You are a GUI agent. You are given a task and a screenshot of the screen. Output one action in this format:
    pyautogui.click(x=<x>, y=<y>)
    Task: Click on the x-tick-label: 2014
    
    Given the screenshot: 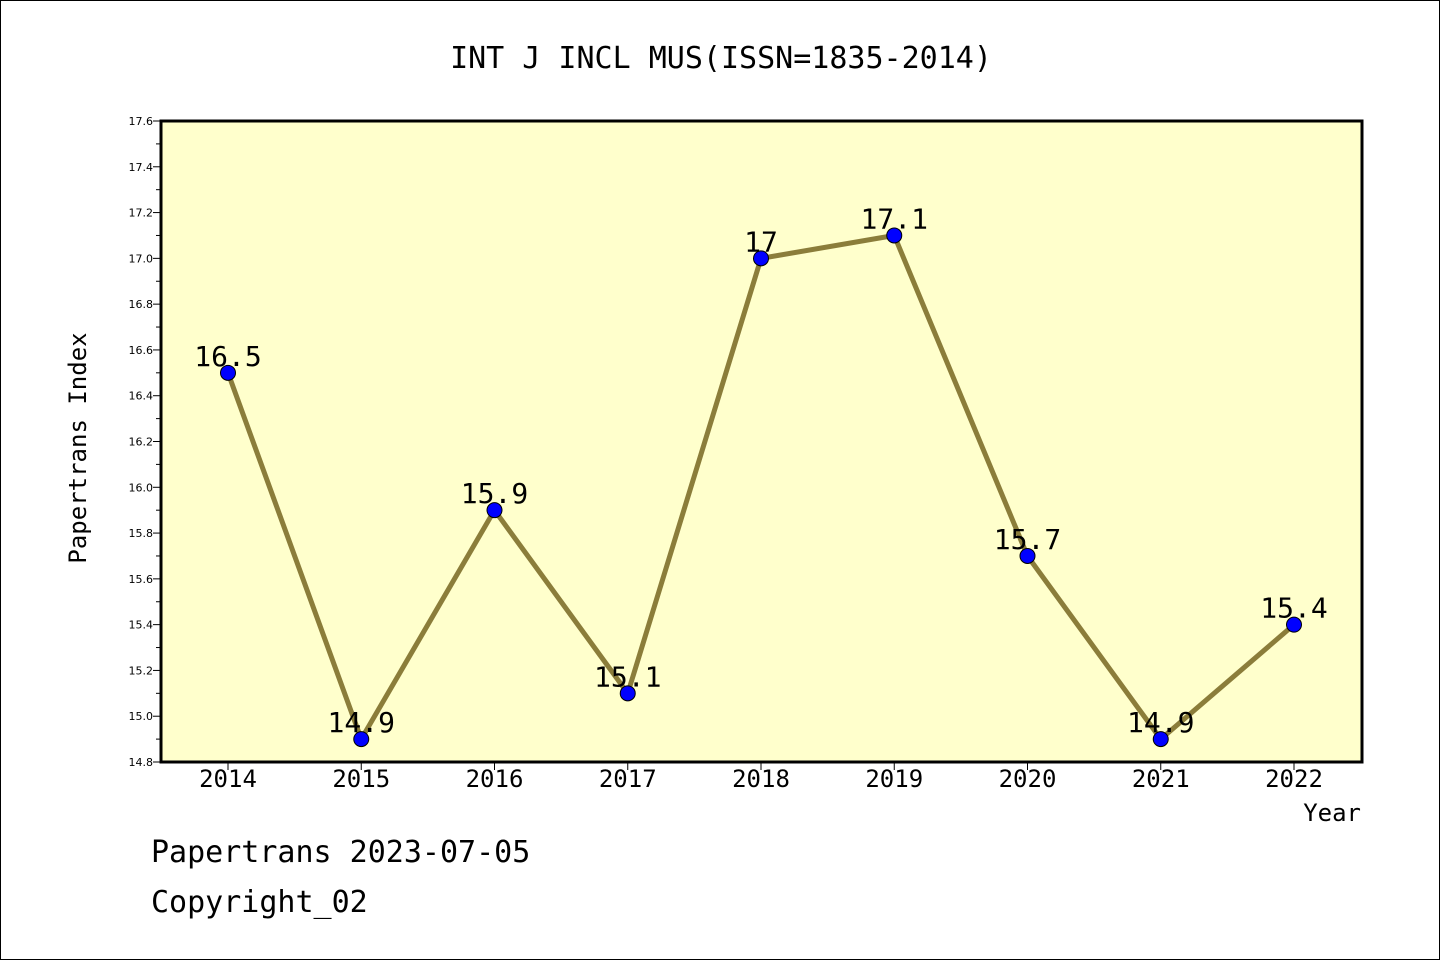 What is the action you would take?
    pyautogui.click(x=228, y=779)
    